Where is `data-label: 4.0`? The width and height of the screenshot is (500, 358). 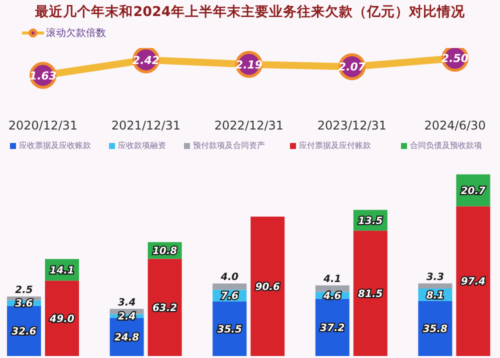 data-label: 4.0 is located at coordinates (229, 278).